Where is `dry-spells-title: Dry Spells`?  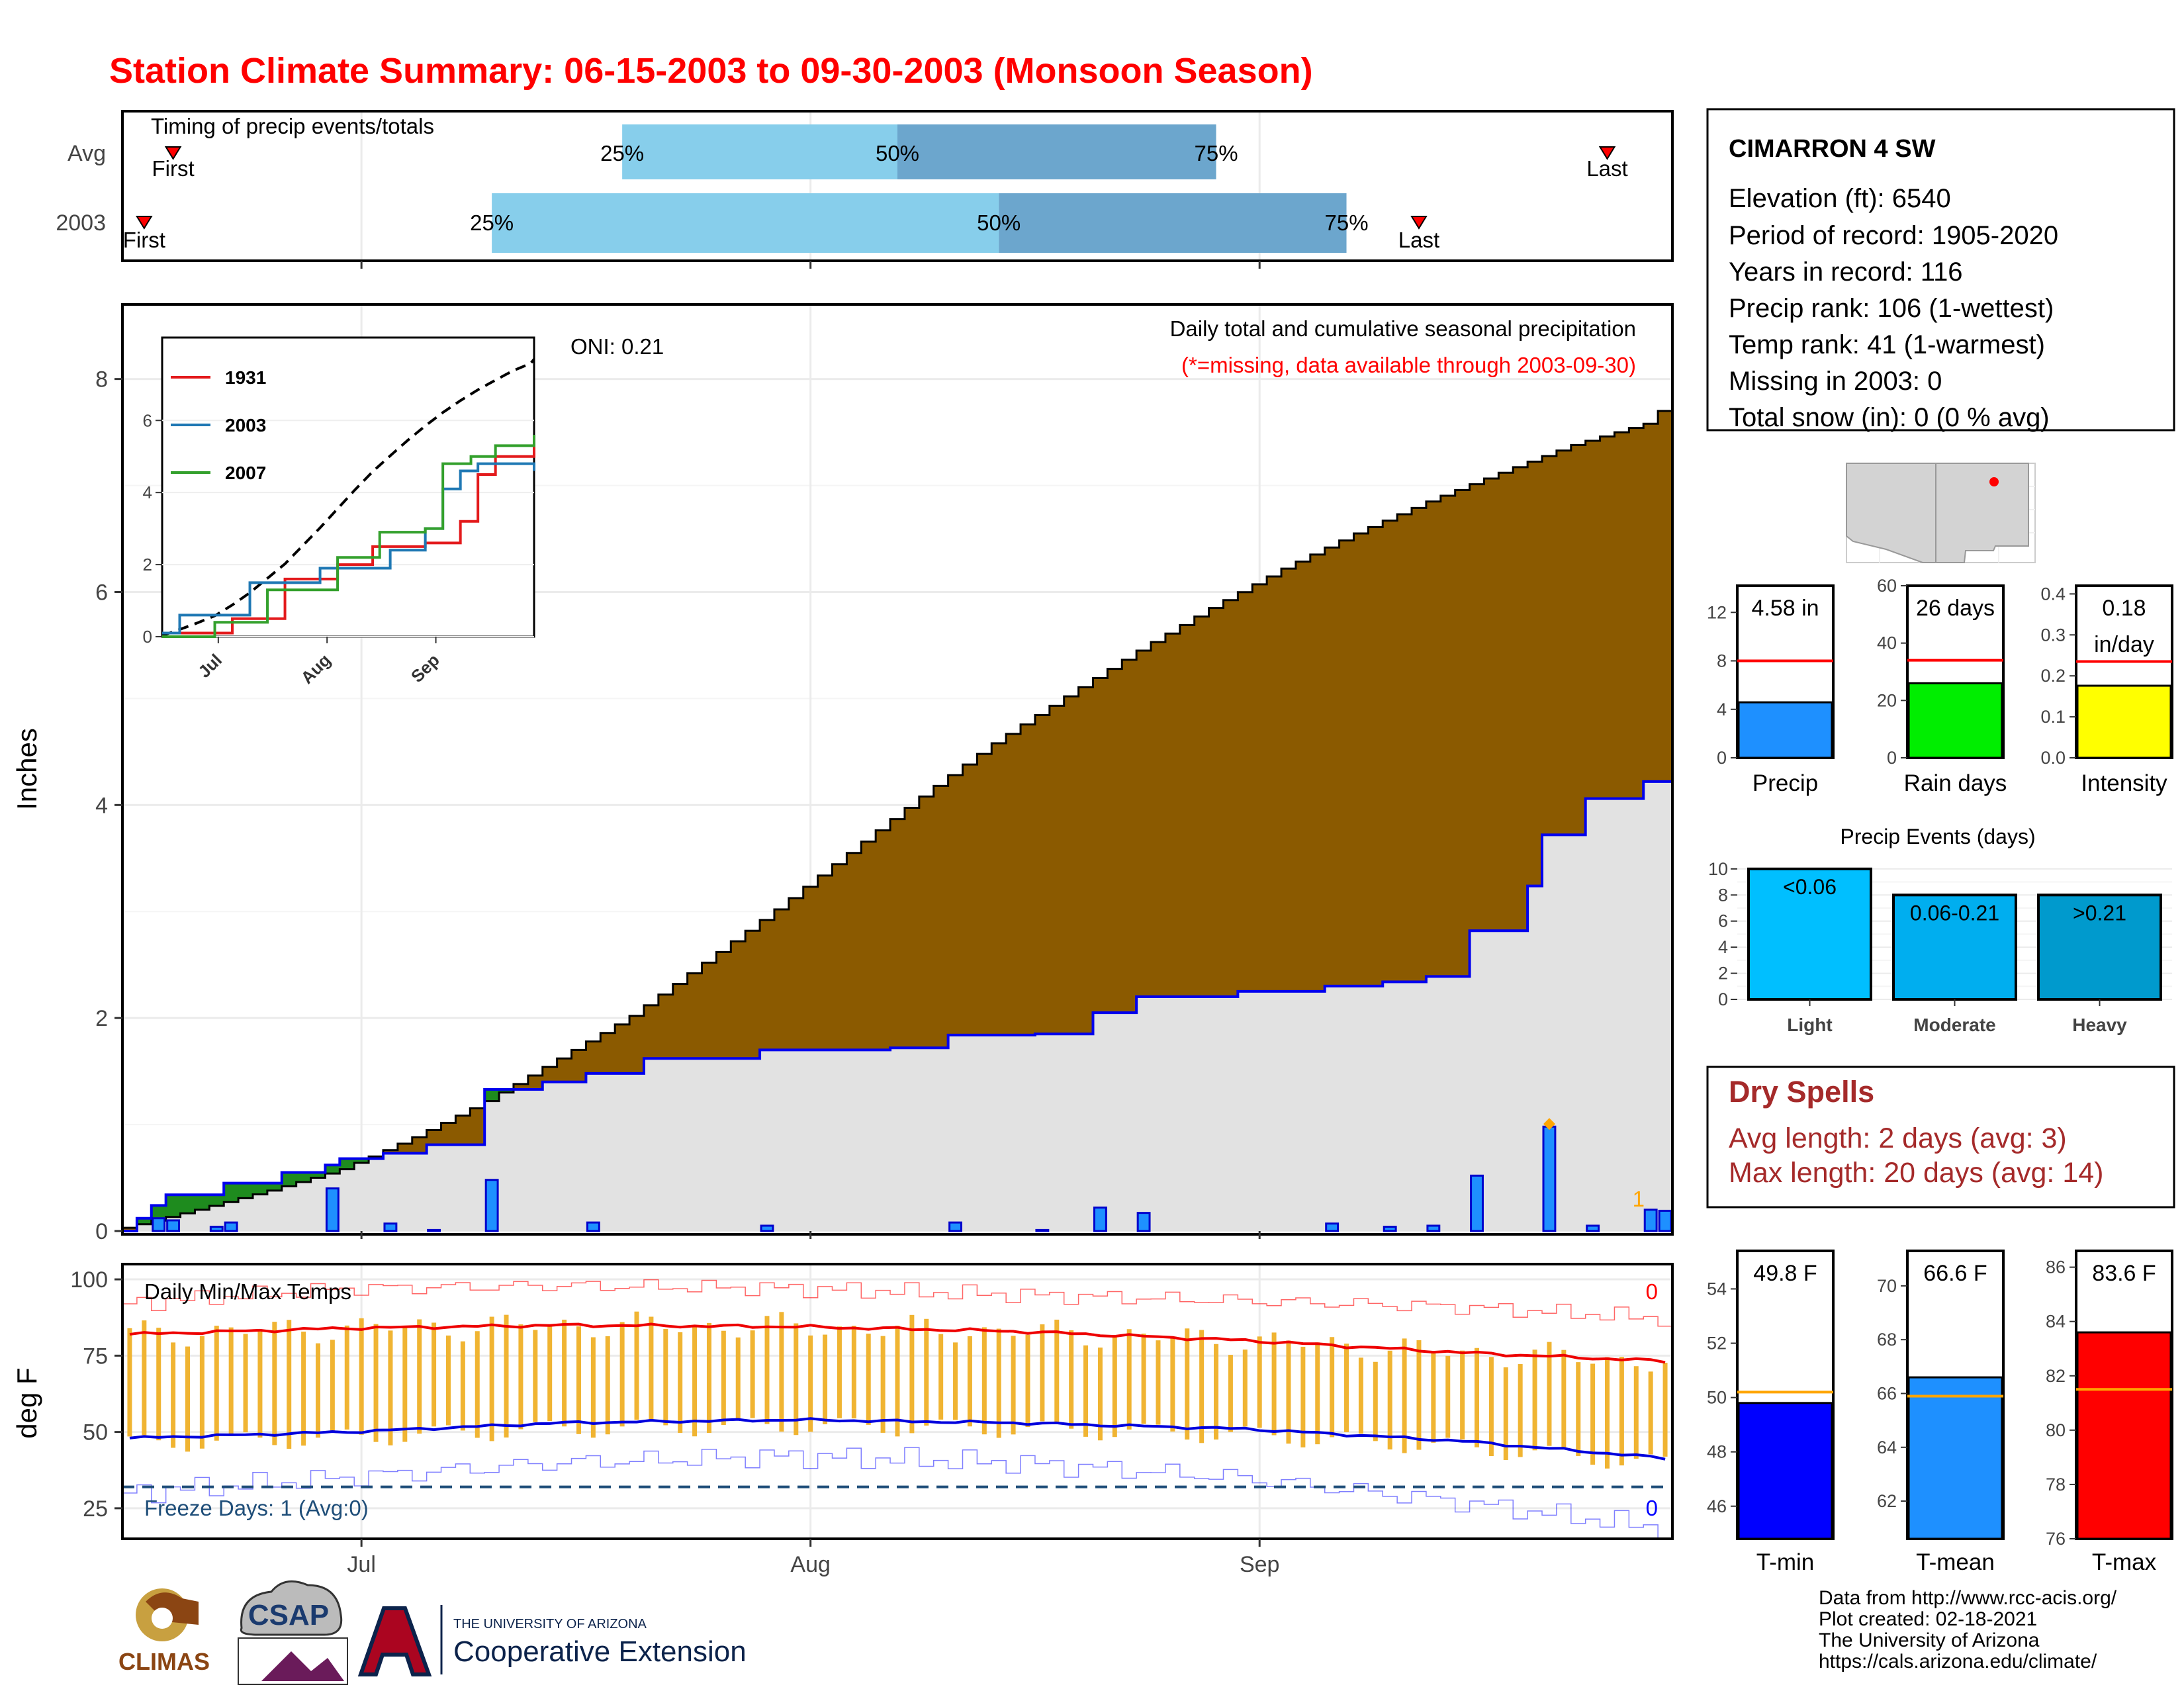 dry-spells-title: Dry Spells is located at coordinates (1801, 1092).